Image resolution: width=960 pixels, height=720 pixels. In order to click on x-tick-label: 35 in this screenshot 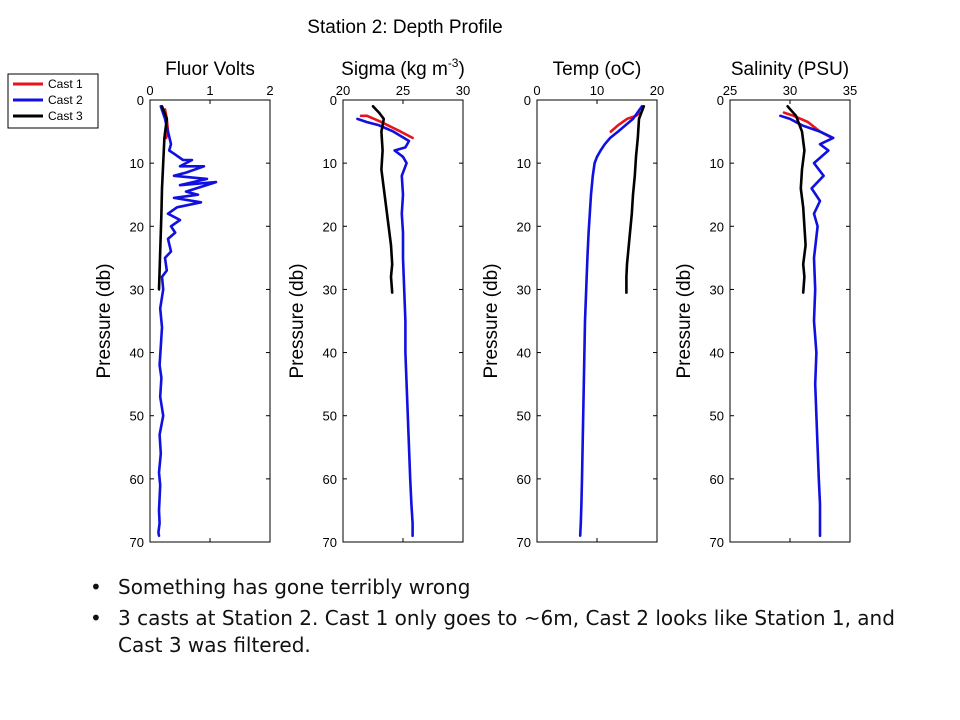, I will do `click(850, 90)`.